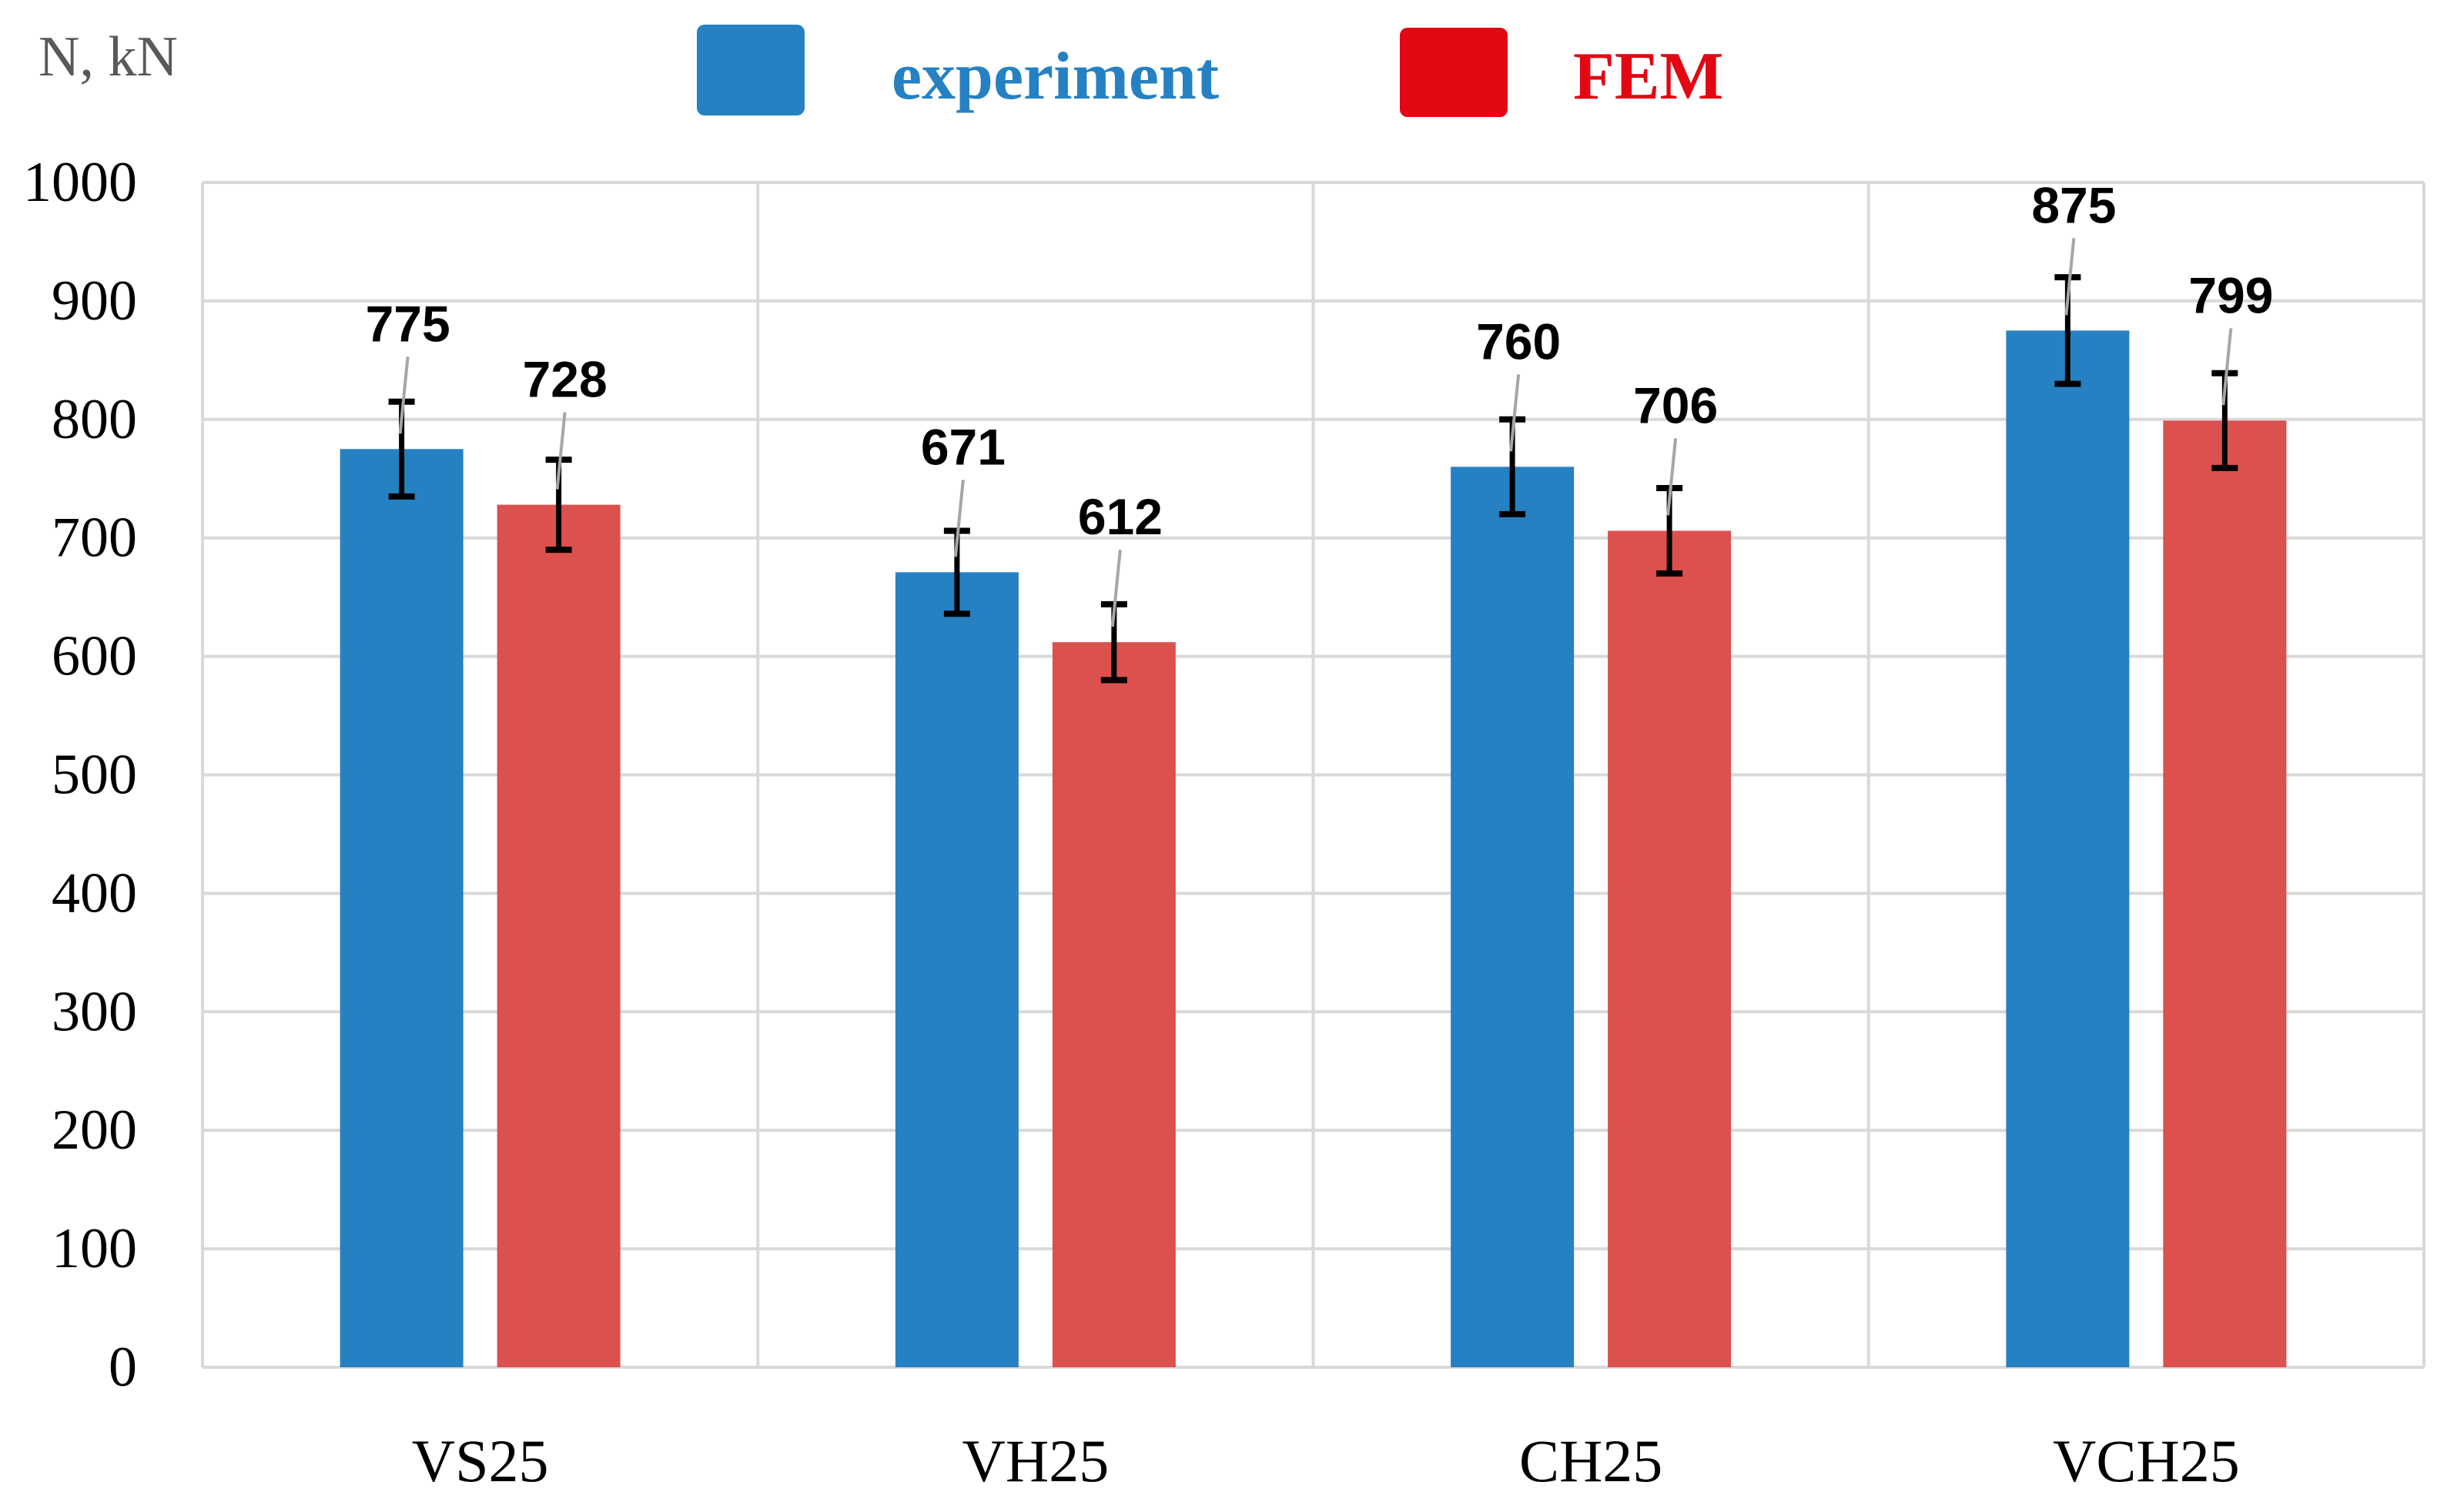  I want to click on y-tick-label: 400, so click(95, 893).